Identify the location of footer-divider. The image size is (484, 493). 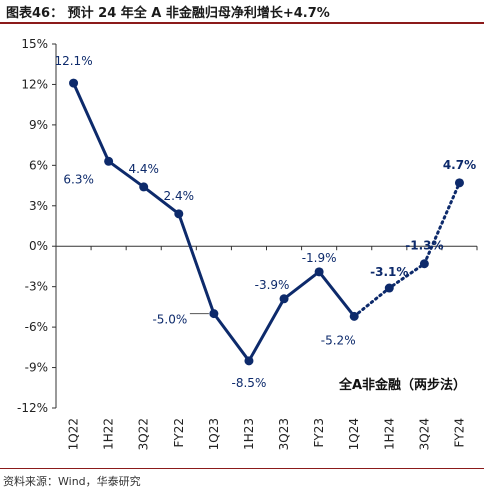
(242, 468).